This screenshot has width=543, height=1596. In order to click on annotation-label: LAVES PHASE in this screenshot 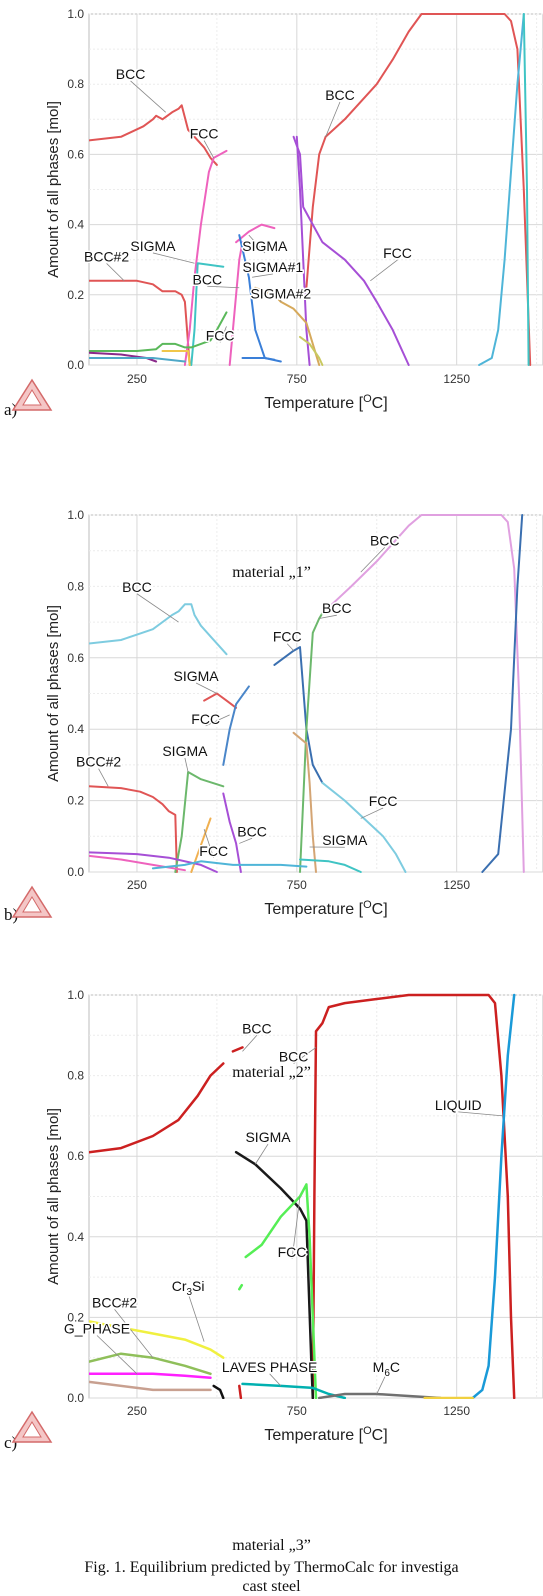, I will do `click(269, 1367)`.